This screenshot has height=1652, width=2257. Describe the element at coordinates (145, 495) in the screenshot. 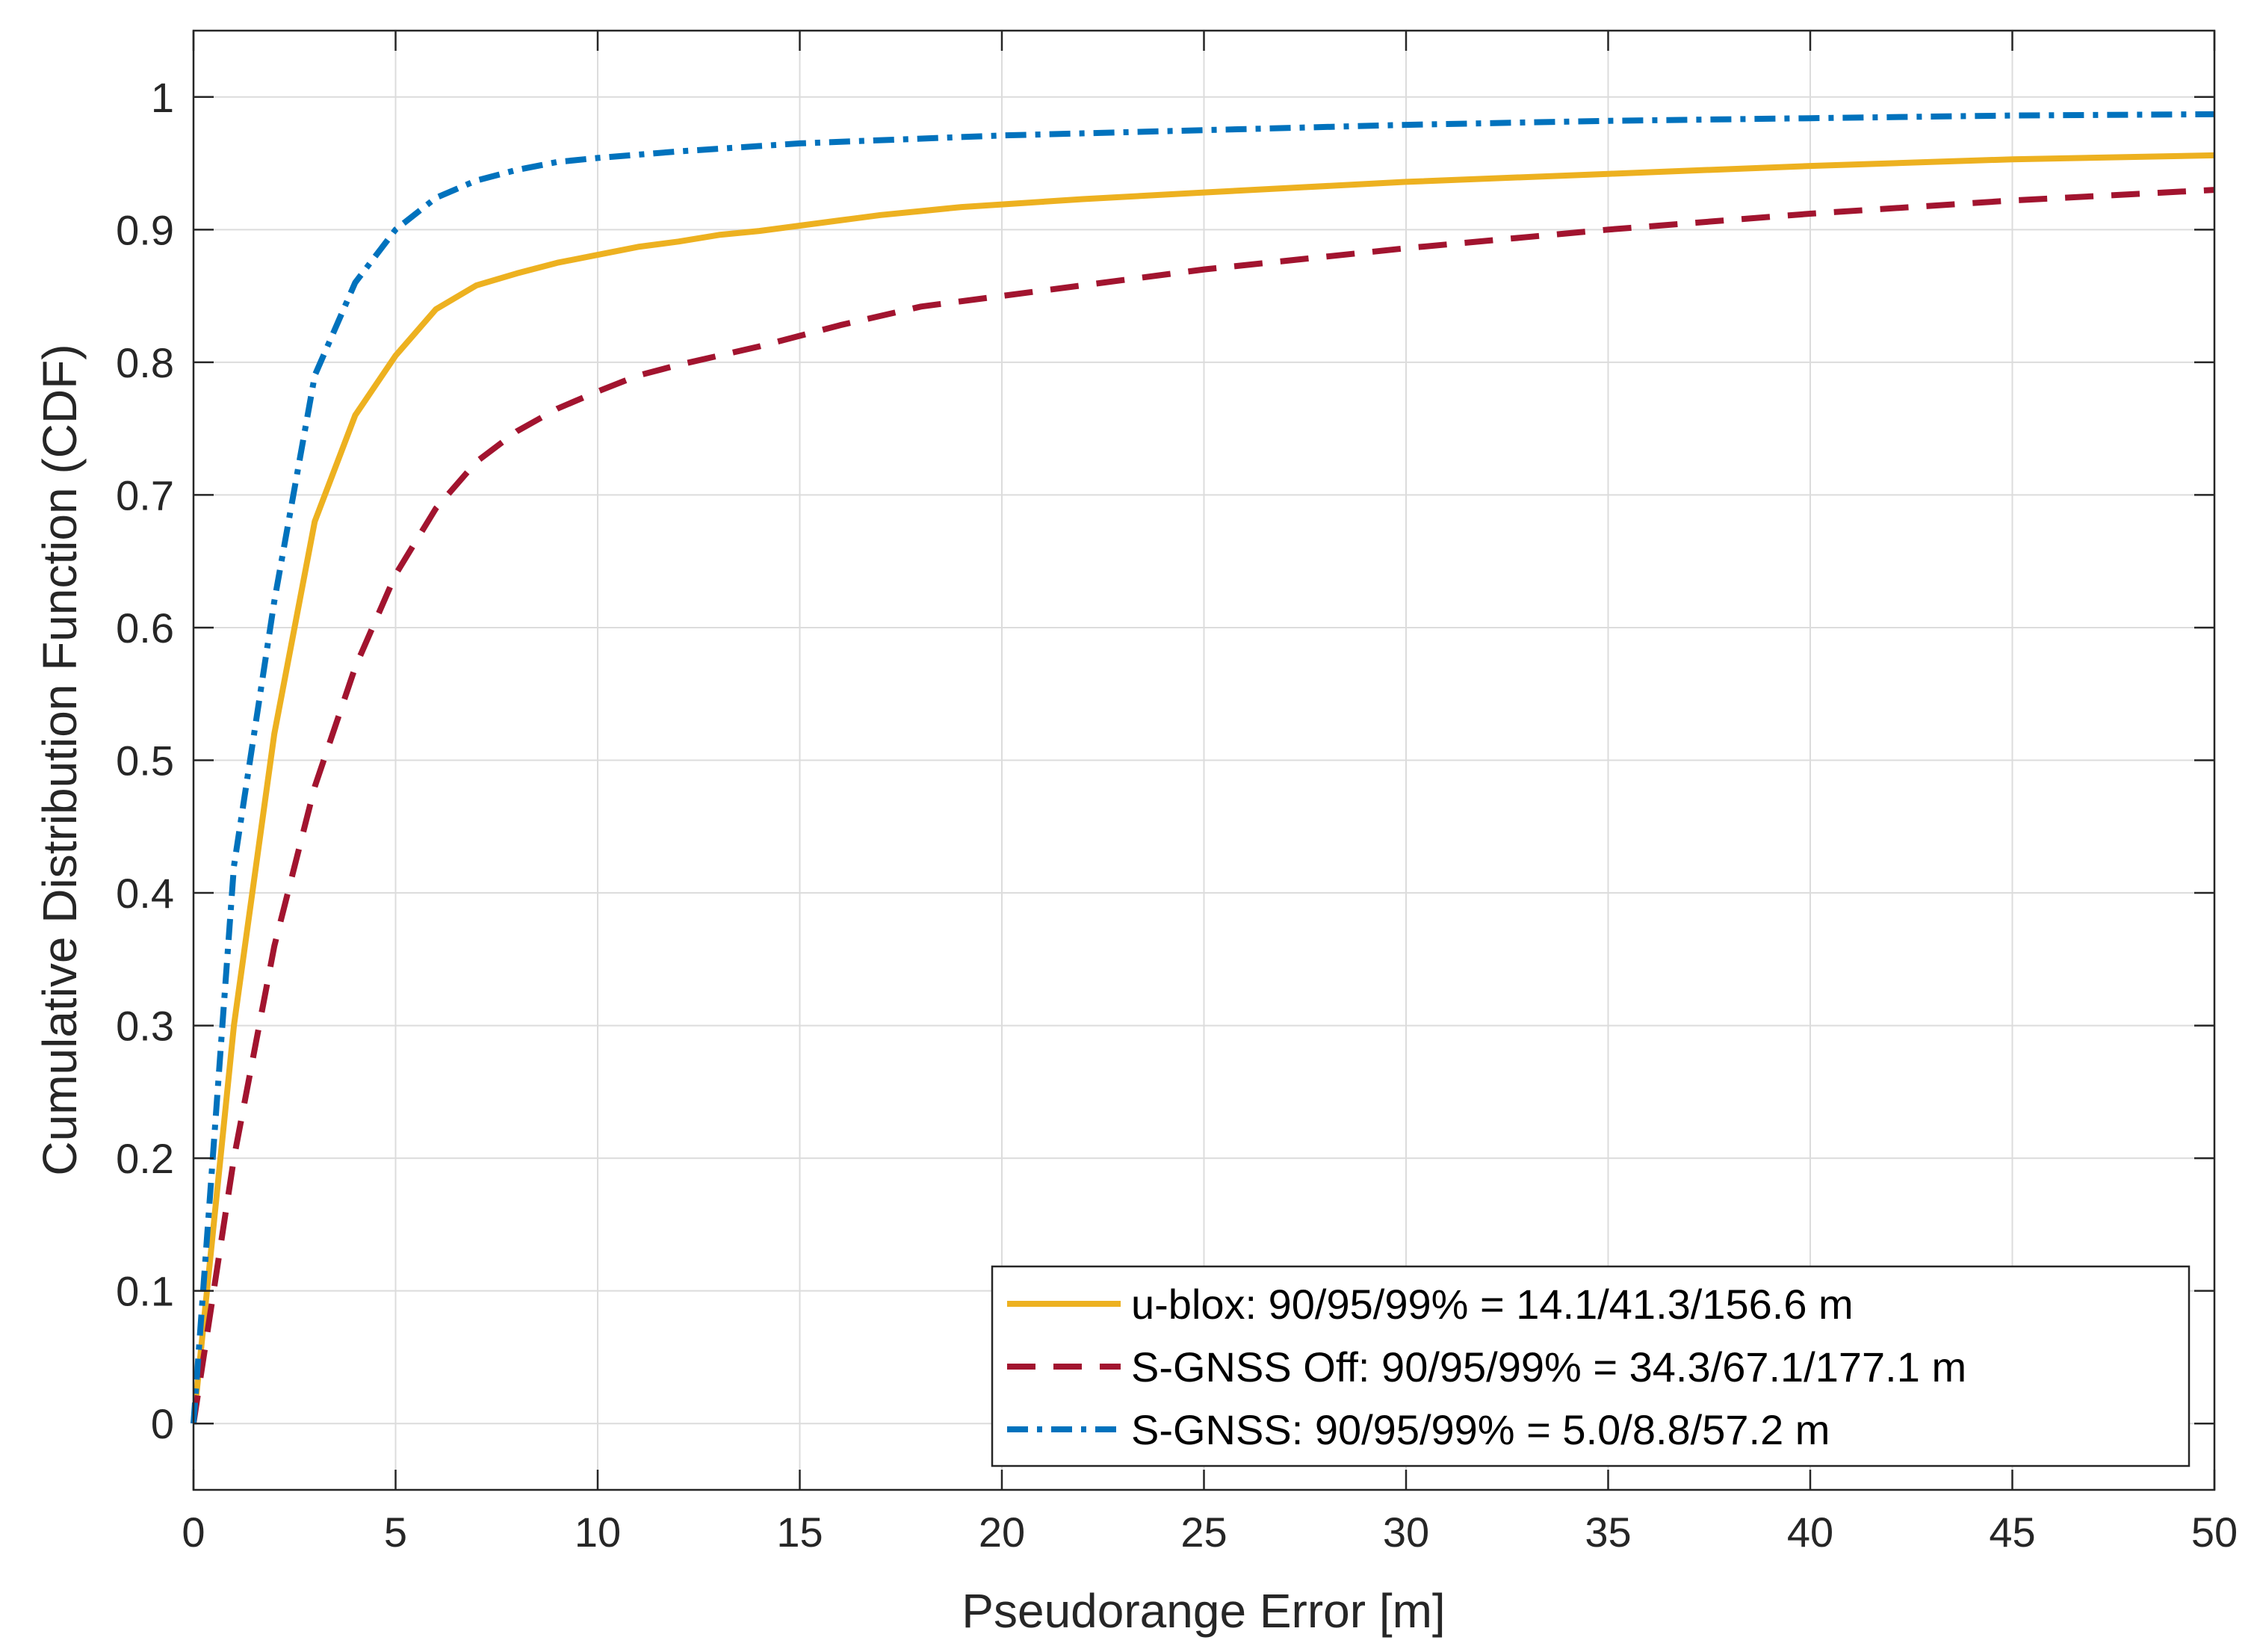

I see `y-tick-label: 0.7` at that location.